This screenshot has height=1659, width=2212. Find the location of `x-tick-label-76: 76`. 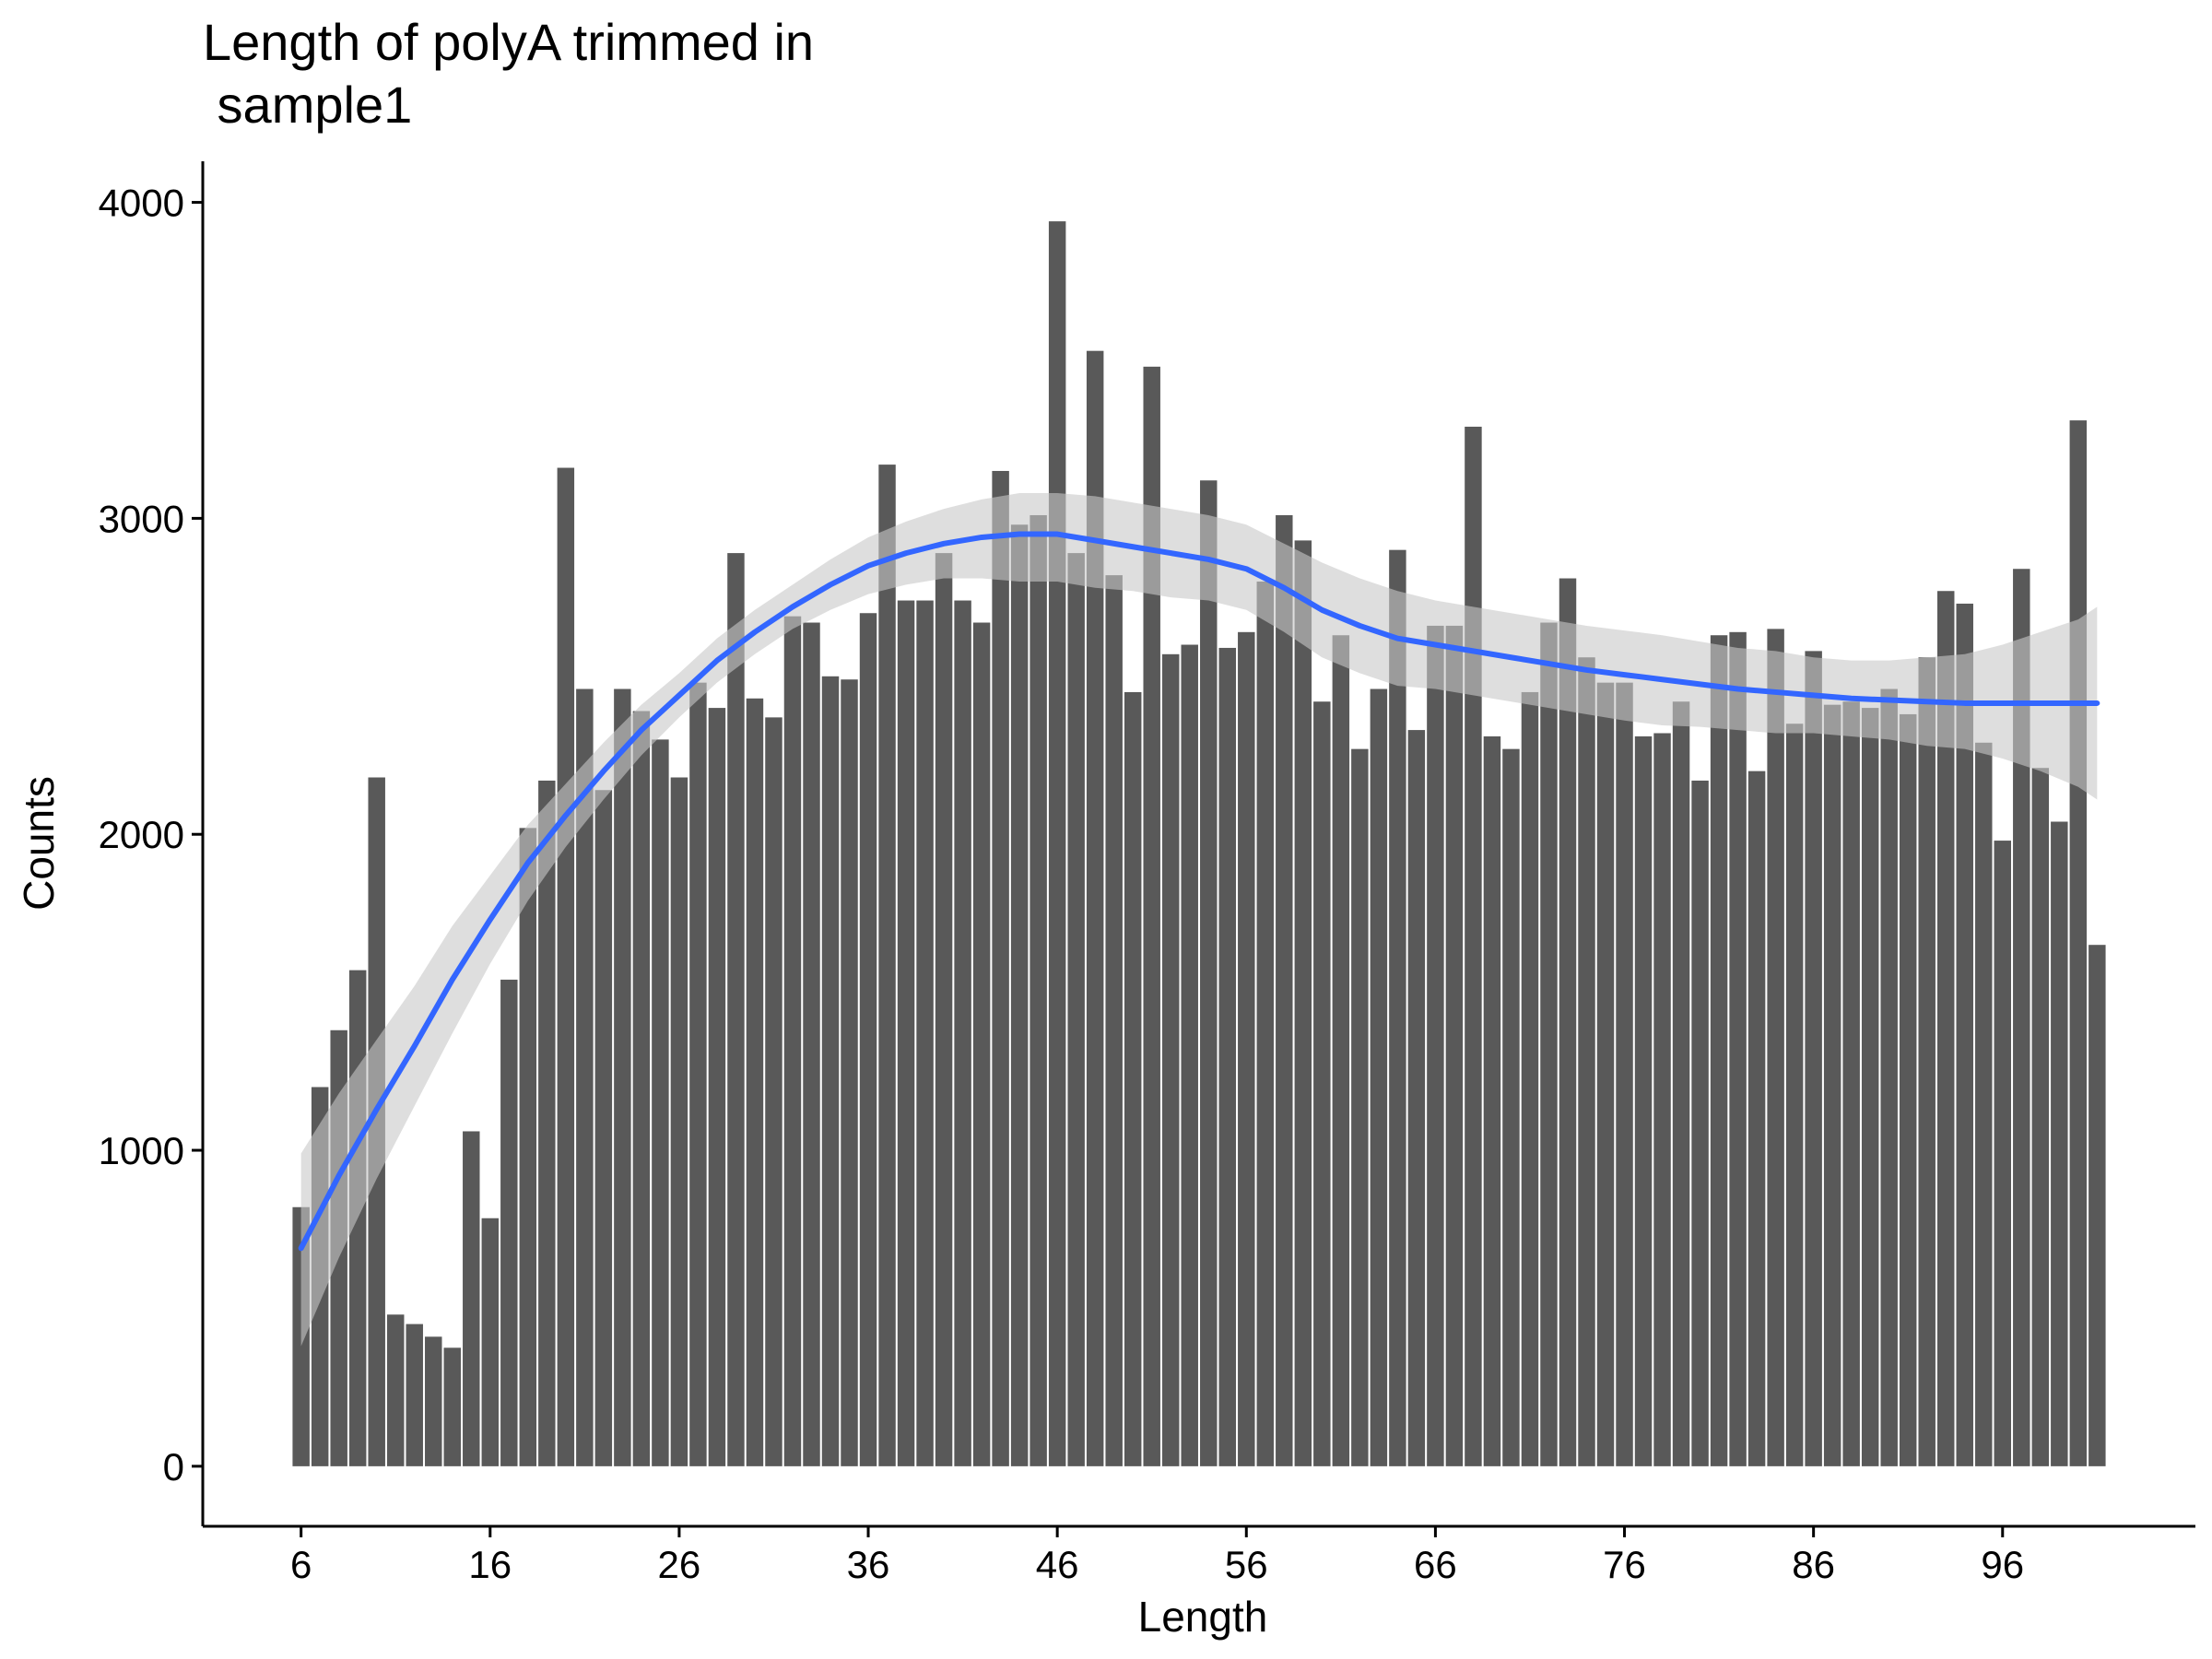

x-tick-label-76: 76 is located at coordinates (1624, 1564).